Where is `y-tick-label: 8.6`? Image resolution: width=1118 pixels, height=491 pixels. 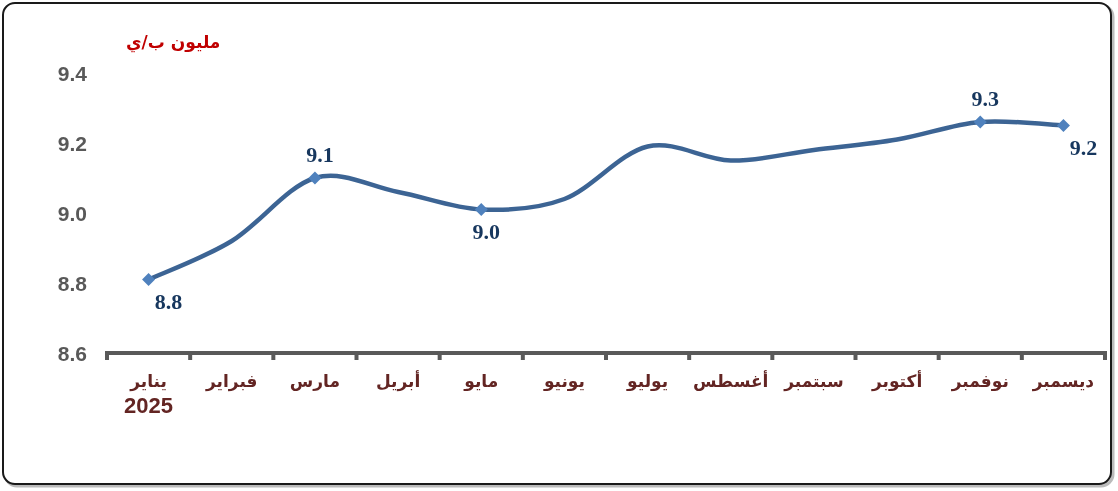 y-tick-label: 8.6 is located at coordinates (72, 353).